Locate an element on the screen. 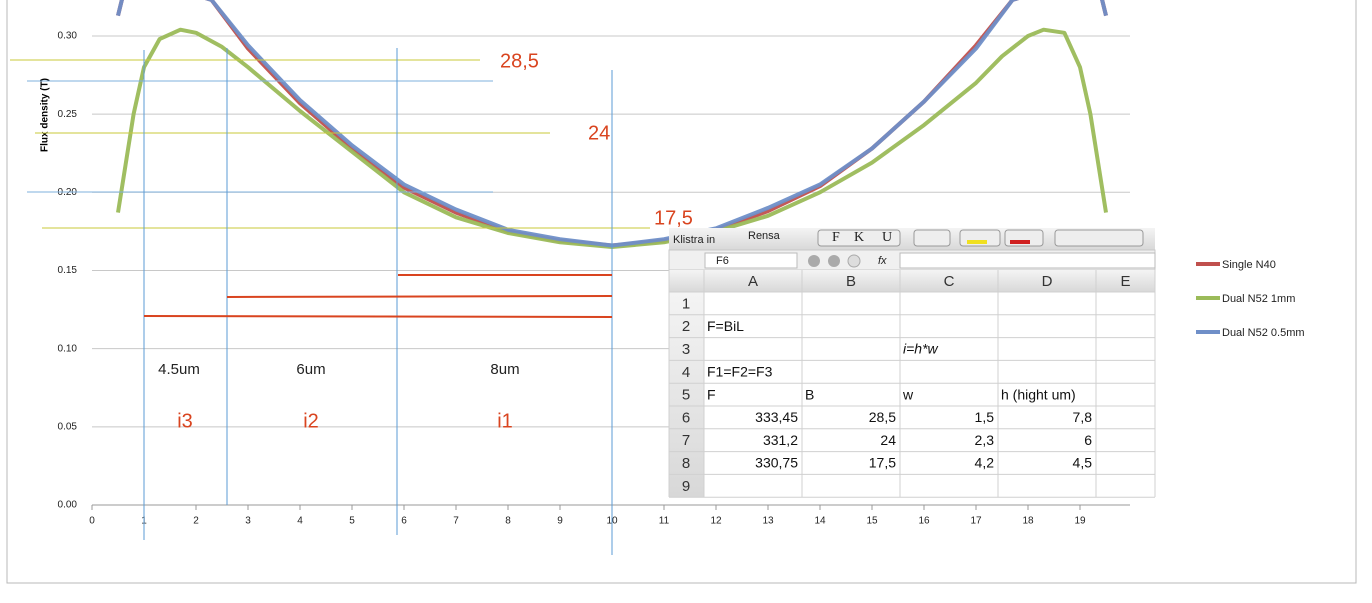 The height and width of the screenshot is (603, 1372). column-header: C is located at coordinates (949, 281).